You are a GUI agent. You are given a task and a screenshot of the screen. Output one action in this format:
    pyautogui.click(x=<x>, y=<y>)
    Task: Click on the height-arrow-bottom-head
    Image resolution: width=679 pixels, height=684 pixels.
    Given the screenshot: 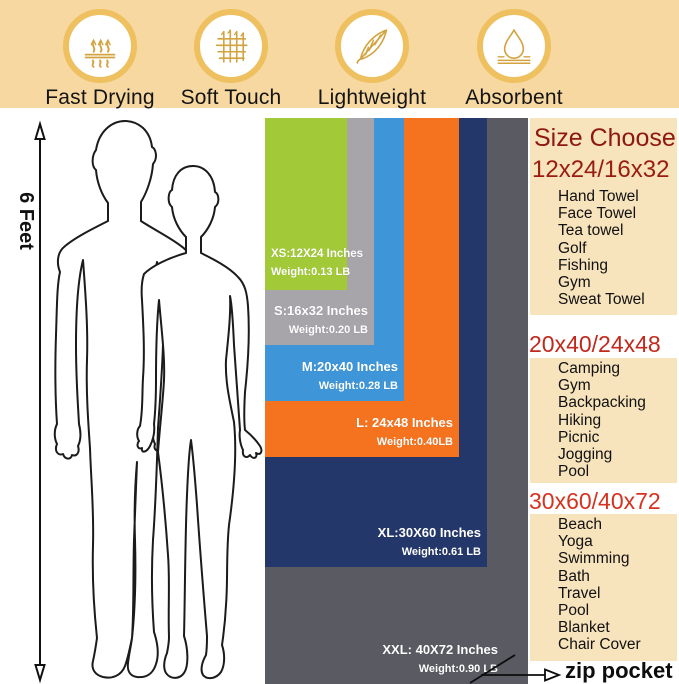 What is the action you would take?
    pyautogui.click(x=40, y=674)
    